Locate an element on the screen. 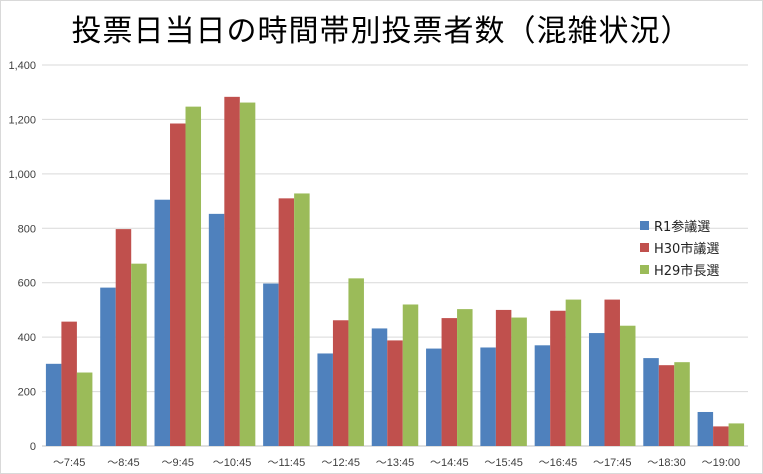 Image resolution: width=763 pixels, height=474 pixels. x-tick-label: ～8:45 is located at coordinates (123, 463).